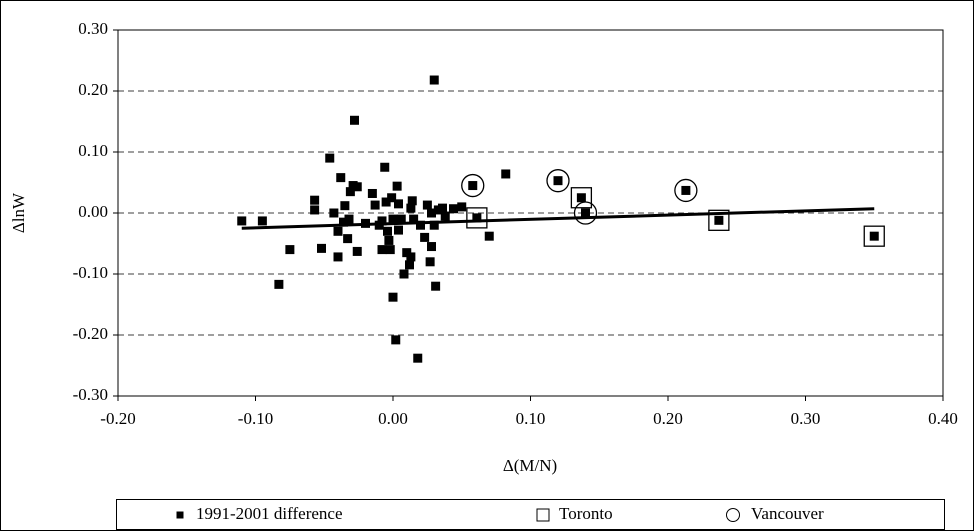  What do you see at coordinates (93, 211) in the screenshot?
I see `y-tick-label: 0.00` at bounding box center [93, 211].